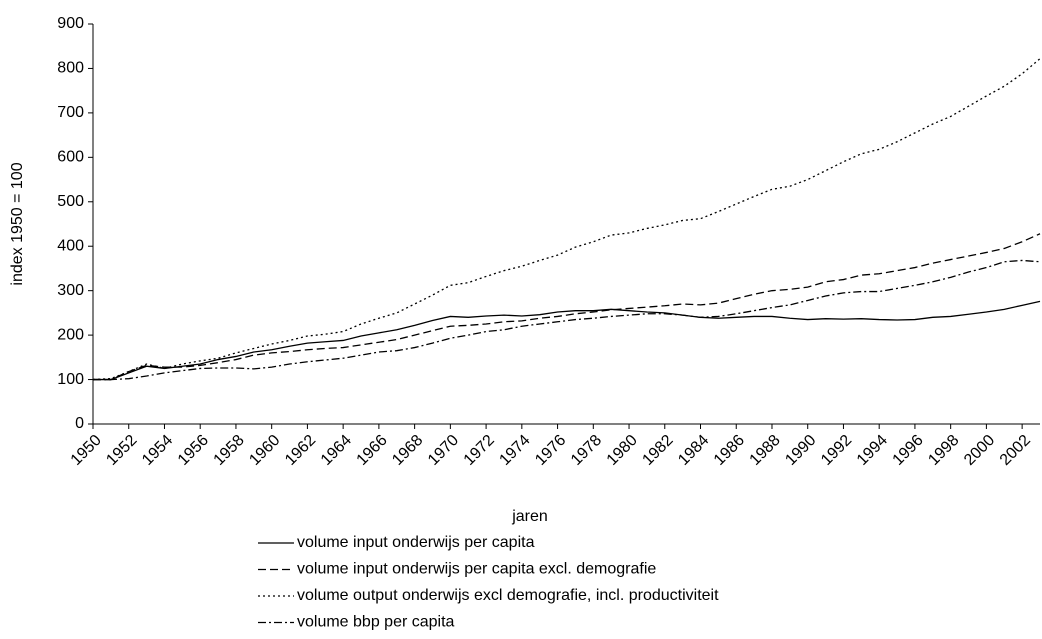 The width and height of the screenshot is (1042, 639). I want to click on x-tick-label: 1988, so click(765, 450).